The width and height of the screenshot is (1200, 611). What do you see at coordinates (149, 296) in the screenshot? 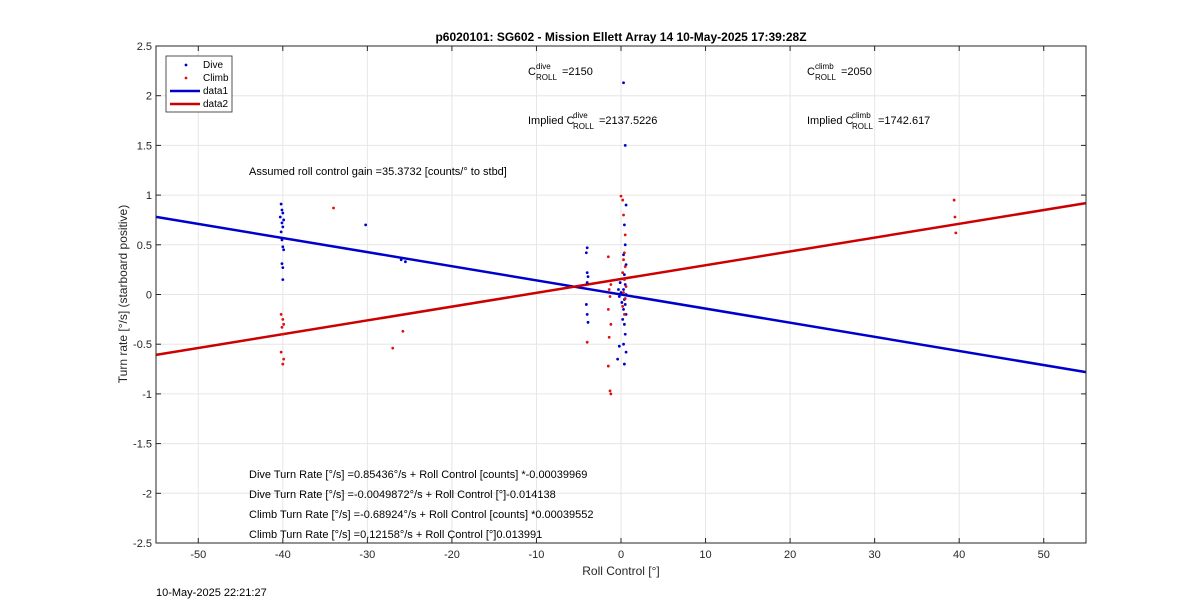
I see `y-tick-label: 0` at bounding box center [149, 296].